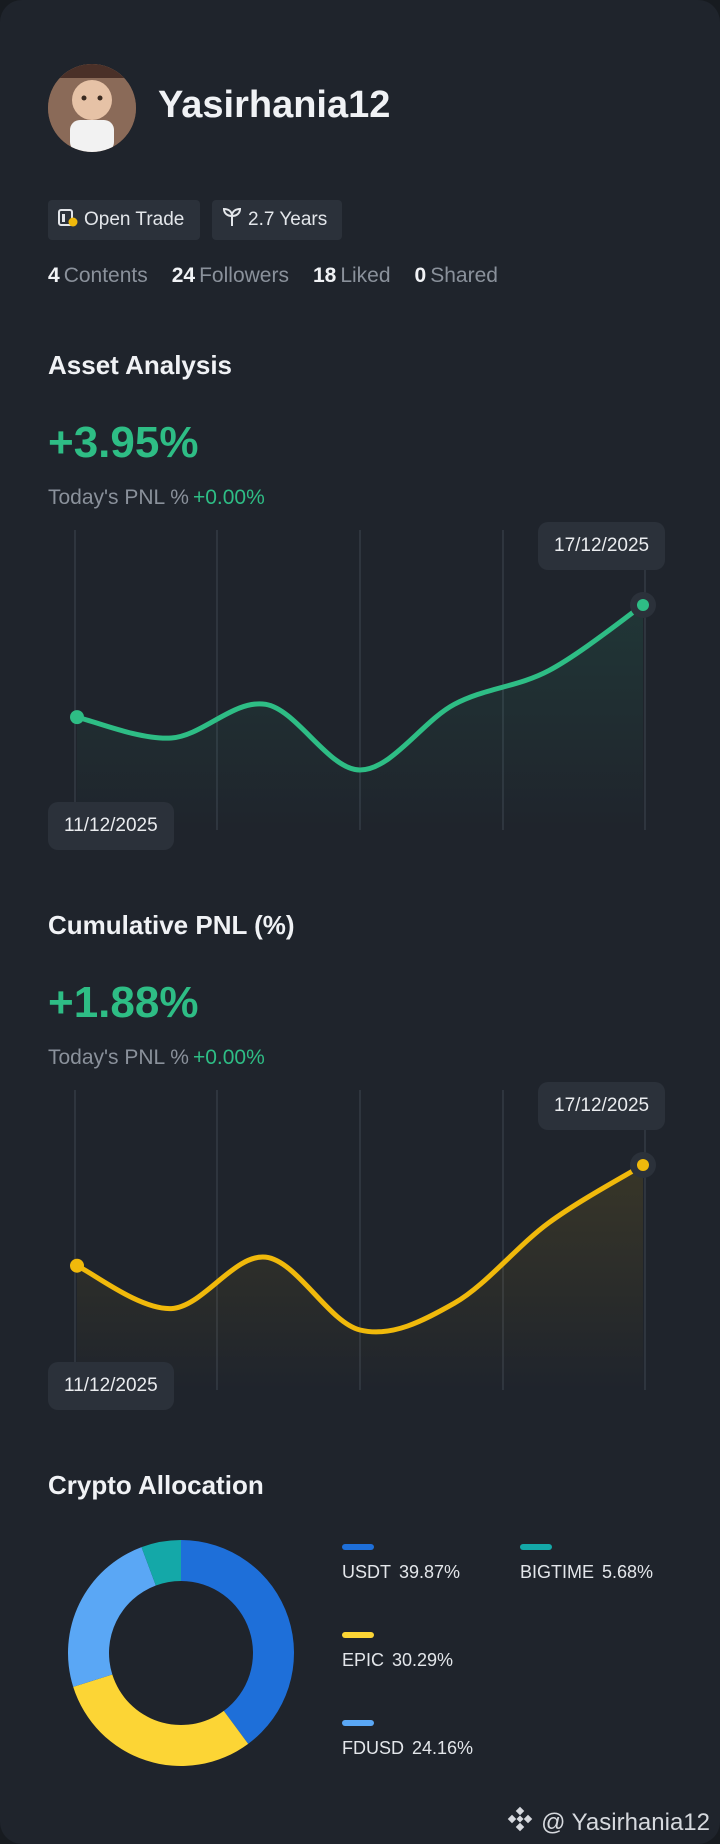 The image size is (720, 1844). I want to click on cumulative-series-line, so click(360, 1248).